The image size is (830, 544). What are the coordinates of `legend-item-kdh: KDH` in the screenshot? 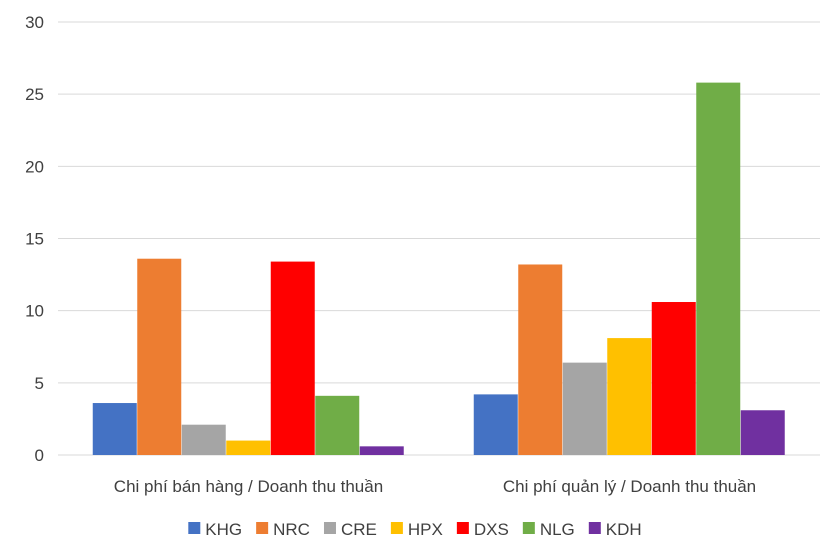 It's located at (615, 529).